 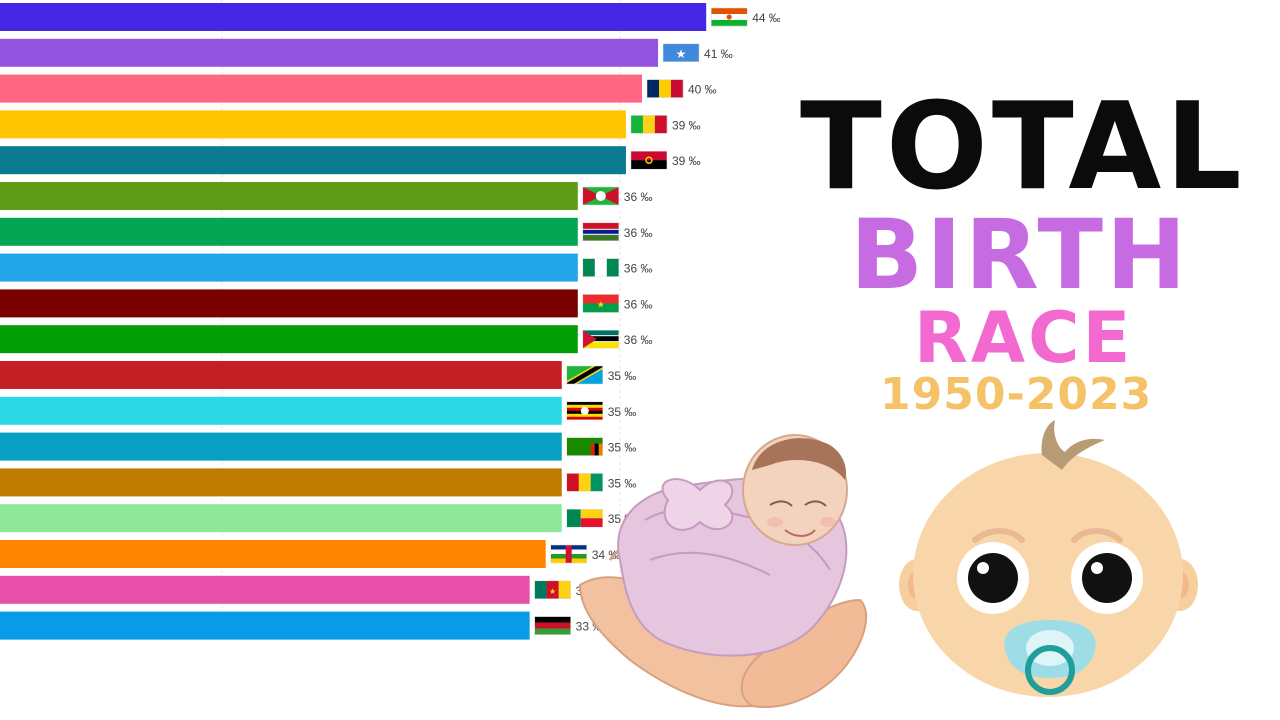 I want to click on gambia-flag, so click(x=601, y=232).